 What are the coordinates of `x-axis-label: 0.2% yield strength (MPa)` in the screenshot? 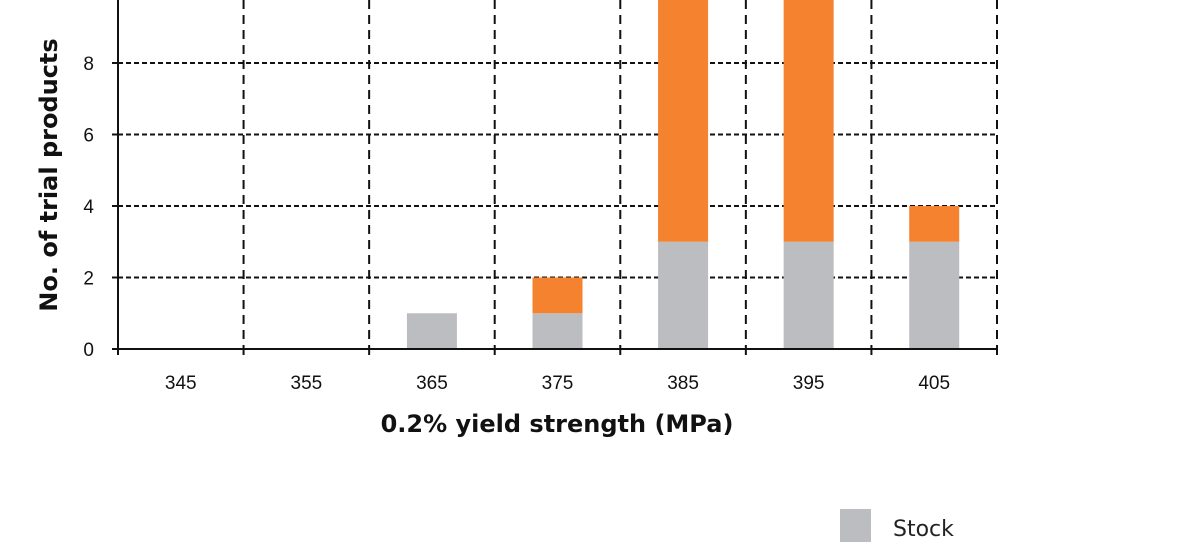 It's located at (557, 424).